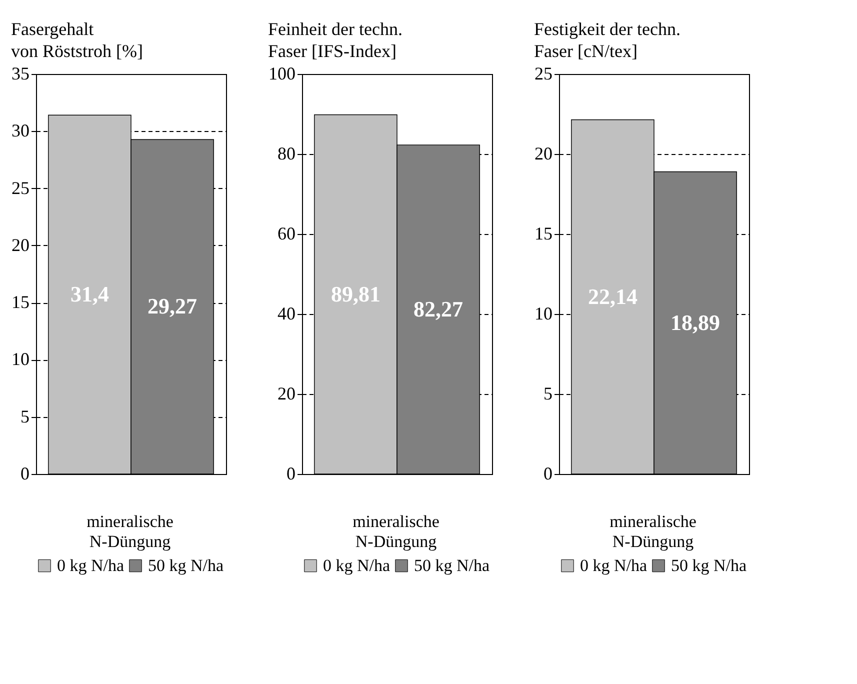 This screenshot has width=857, height=684. I want to click on y-tick-label: 100, so click(282, 74).